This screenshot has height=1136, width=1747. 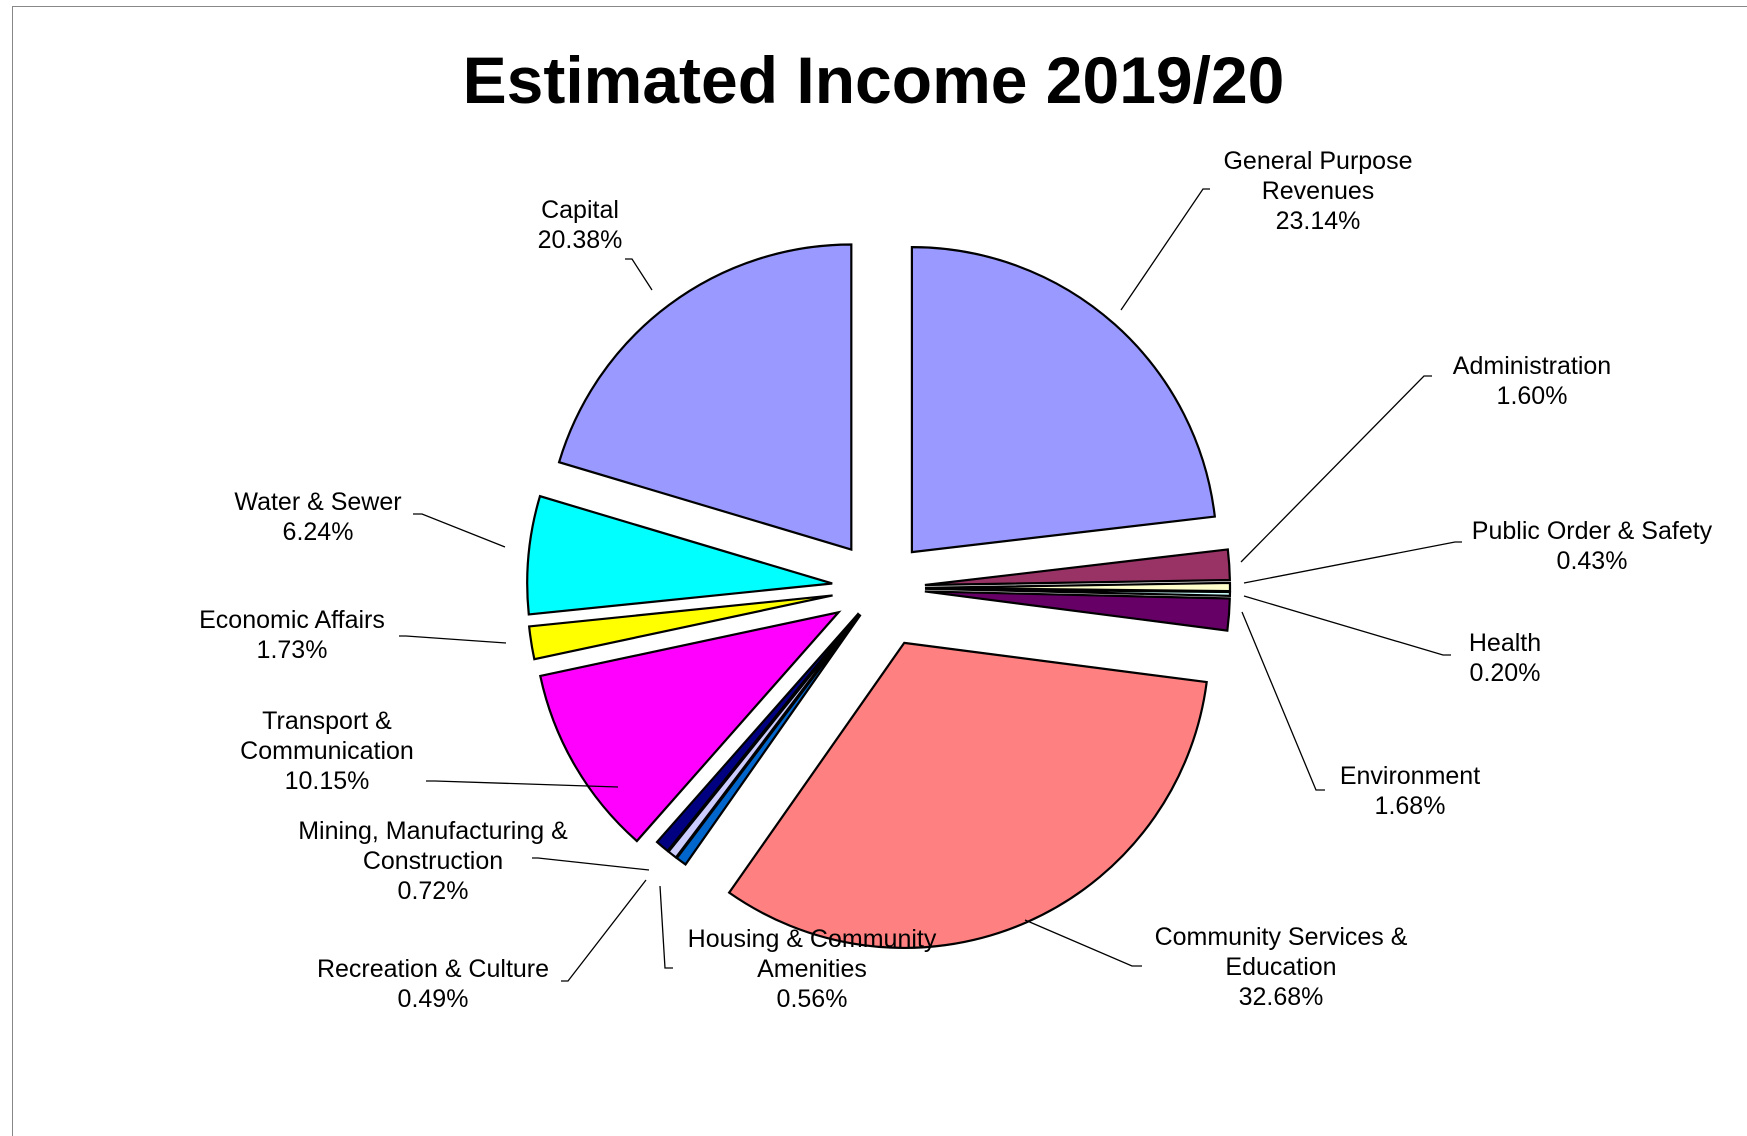 What do you see at coordinates (873, 80) in the screenshot?
I see `chart-title: Estimated Income 2019/20` at bounding box center [873, 80].